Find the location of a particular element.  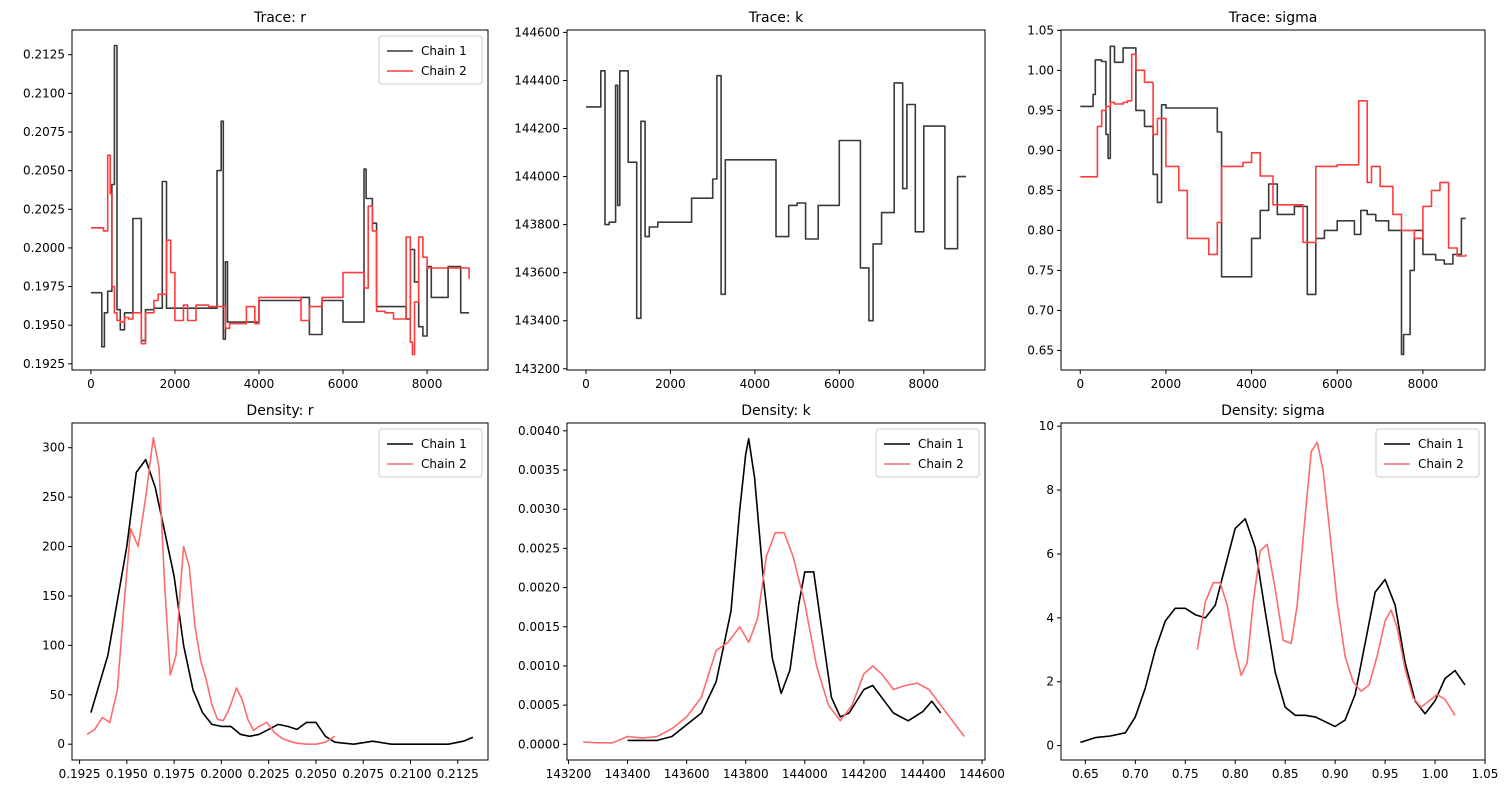

y-tick-label: 300 is located at coordinates (53, 448).